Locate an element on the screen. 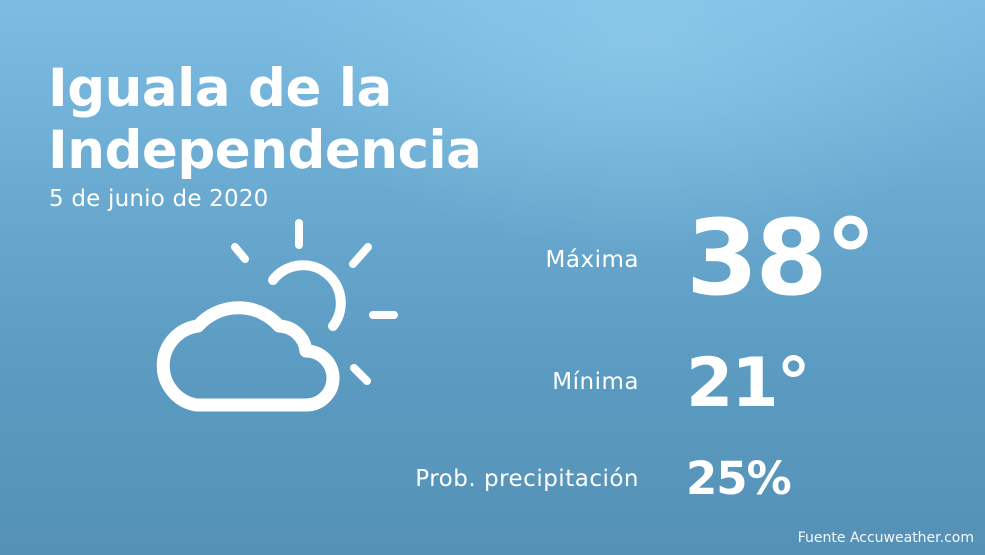 This screenshot has width=985, height=555. source-credit: Fuente Accuweather.com is located at coordinates (885, 538).